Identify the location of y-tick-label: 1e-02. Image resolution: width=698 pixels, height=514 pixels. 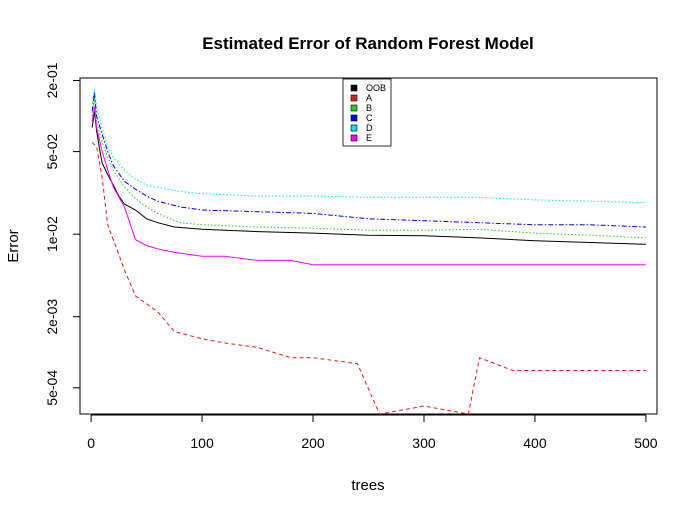
(52, 234).